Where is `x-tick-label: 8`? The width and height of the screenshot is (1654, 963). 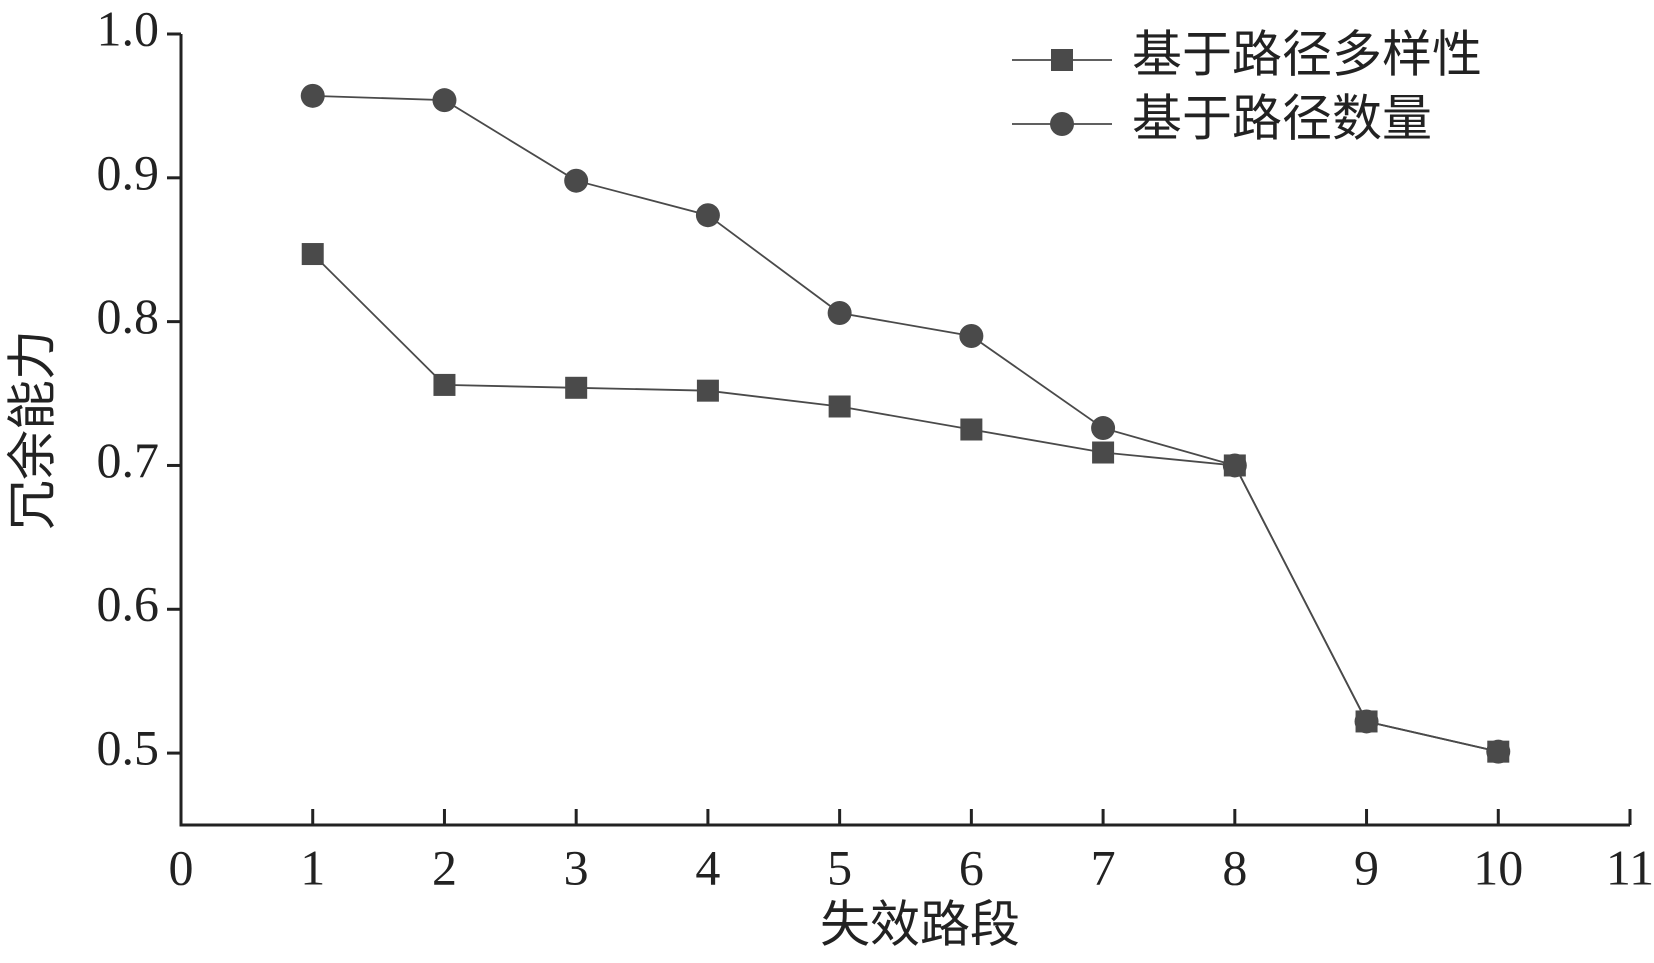
x-tick-label: 8 is located at coordinates (1234, 867).